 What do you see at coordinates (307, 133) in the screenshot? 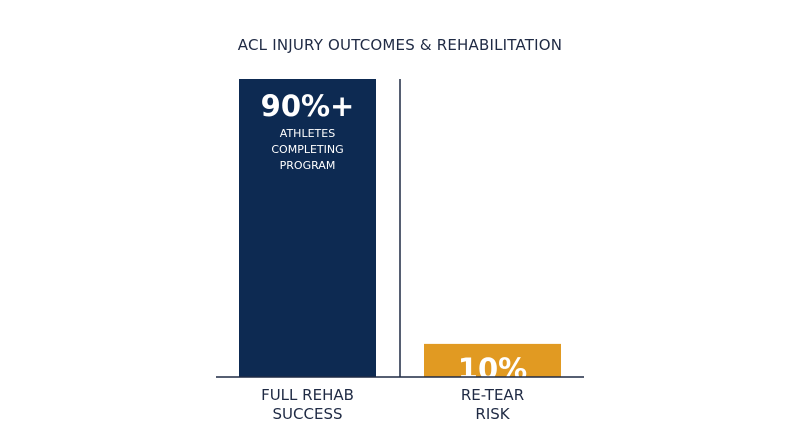
I see `bar-annotation-line: ATHLETES` at bounding box center [307, 133].